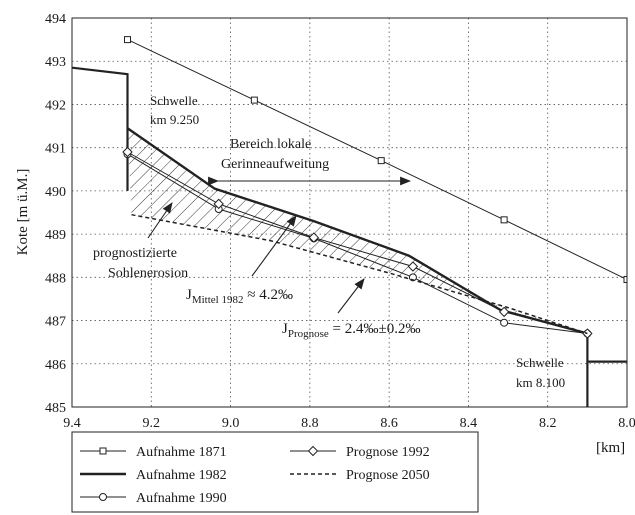 The width and height of the screenshot is (635, 515). Describe the element at coordinates (135, 253) in the screenshot. I see `erosion-line1: prognostizierte` at that location.